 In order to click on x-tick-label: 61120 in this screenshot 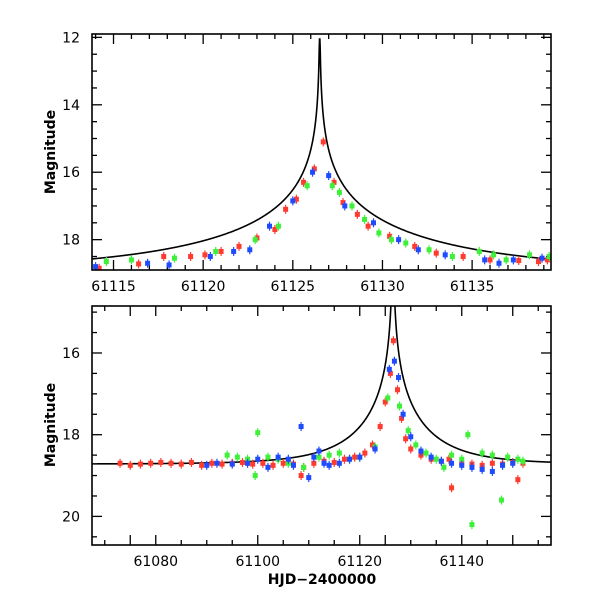, I will do `click(359, 562)`.